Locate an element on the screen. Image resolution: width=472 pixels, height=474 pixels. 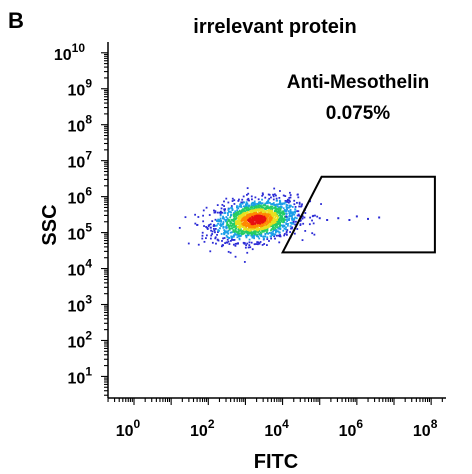
y-tick-label: 10¹ is located at coordinates (80, 375).